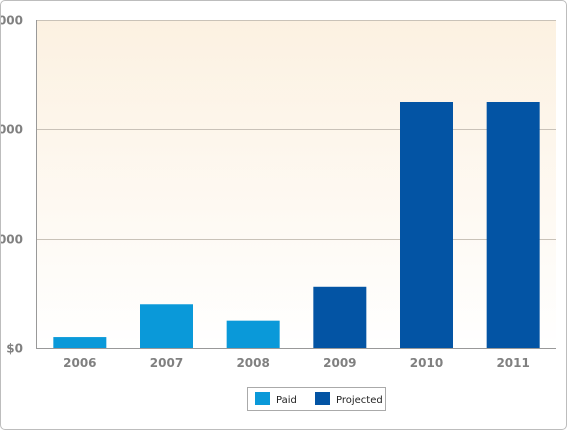  I want to click on x-tick-label: 2007, so click(166, 363).